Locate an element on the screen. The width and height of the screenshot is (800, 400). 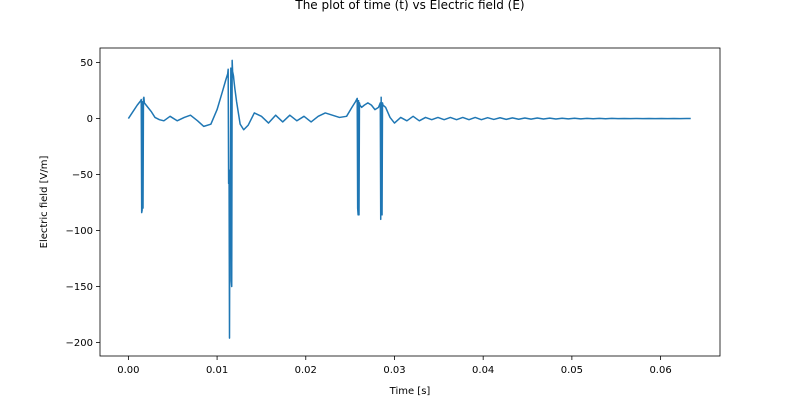
x-axis-title: Time [s] is located at coordinates (410, 391).